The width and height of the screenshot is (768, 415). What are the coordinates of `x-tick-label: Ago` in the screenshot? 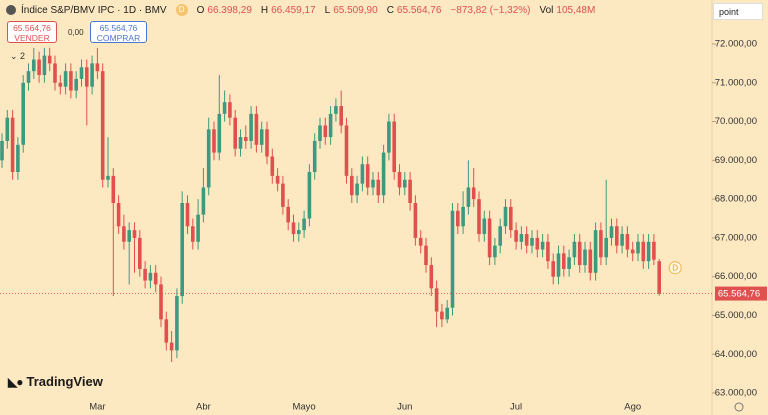 It's located at (632, 407).